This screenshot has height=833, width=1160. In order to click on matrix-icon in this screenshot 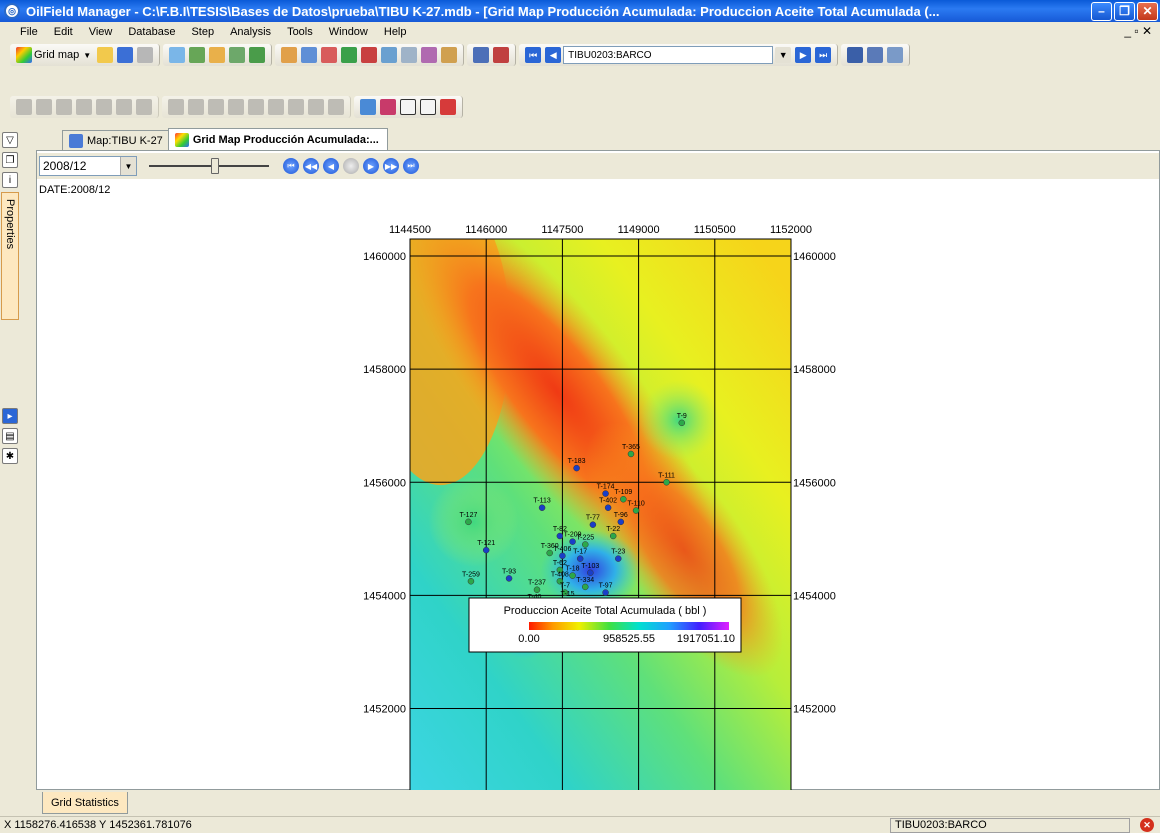, I will do `click(389, 55)`.